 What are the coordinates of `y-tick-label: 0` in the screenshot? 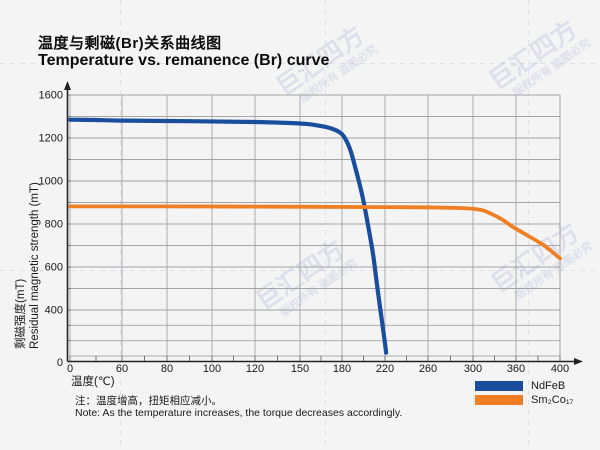 It's located at (60, 363).